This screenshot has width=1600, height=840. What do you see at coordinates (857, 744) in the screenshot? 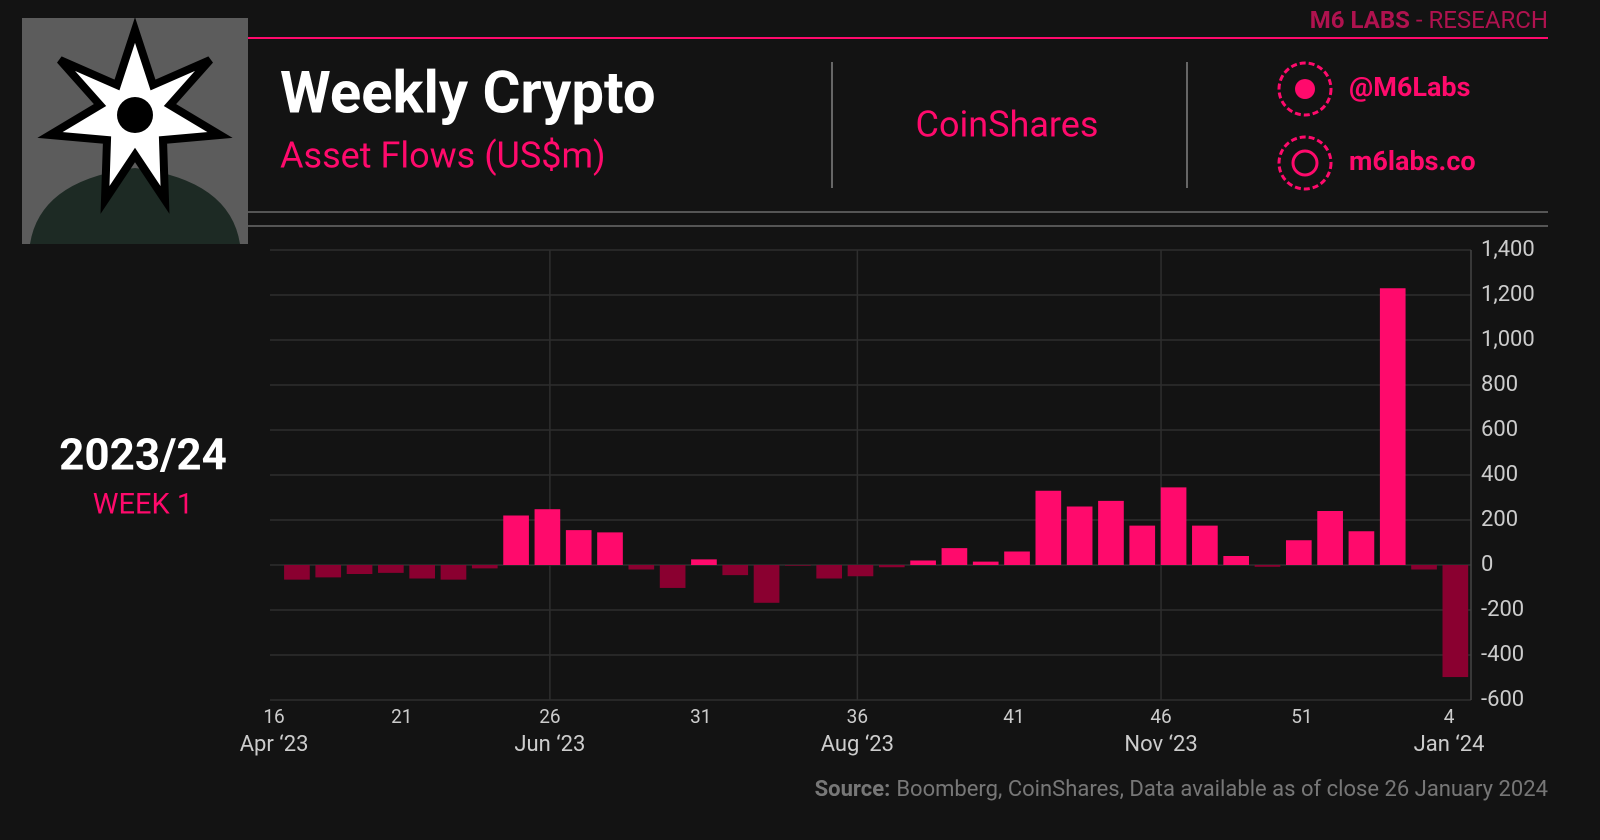
I see `x-month-label: Aug ‘23` at bounding box center [857, 744].